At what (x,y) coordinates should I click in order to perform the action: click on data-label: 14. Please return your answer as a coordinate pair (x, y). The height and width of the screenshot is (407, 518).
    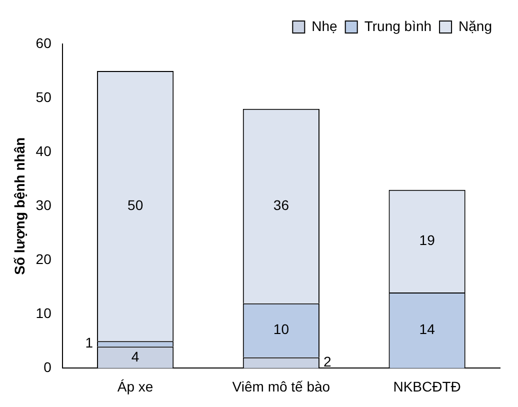
    Looking at the image, I should click on (427, 329).